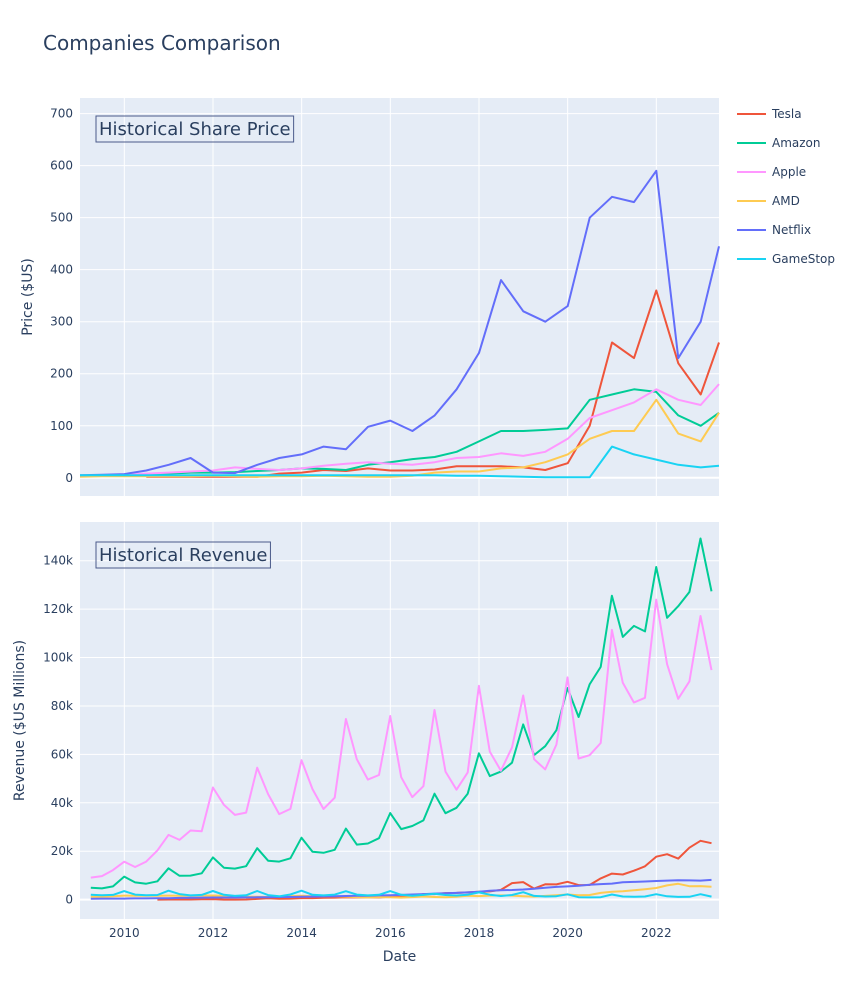 This screenshot has height=1004, width=853. I want to click on y-tick-label: 140k, so click(58, 561).